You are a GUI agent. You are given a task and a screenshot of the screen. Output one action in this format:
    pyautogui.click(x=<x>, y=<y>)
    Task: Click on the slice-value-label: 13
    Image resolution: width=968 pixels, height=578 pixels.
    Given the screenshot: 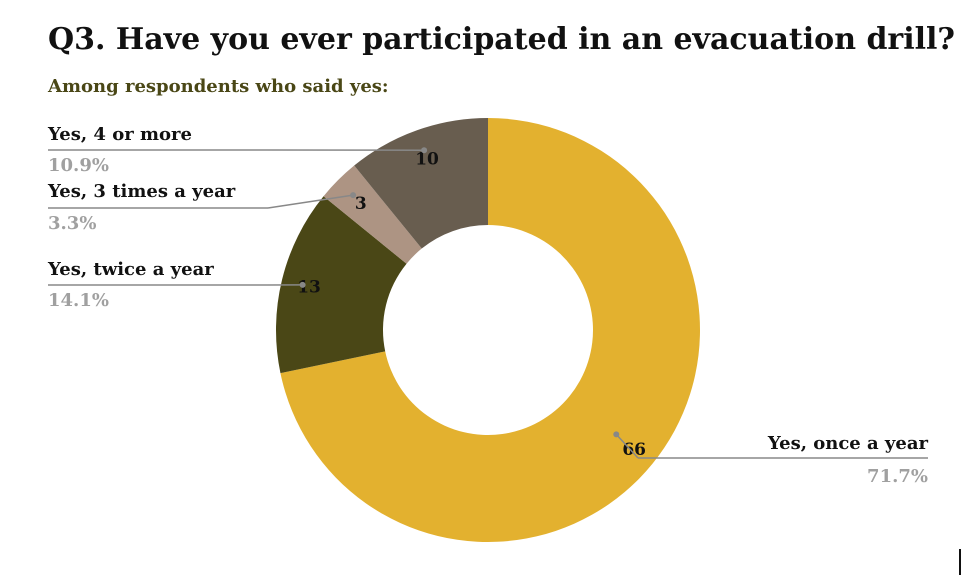 What is the action you would take?
    pyautogui.click(x=309, y=287)
    